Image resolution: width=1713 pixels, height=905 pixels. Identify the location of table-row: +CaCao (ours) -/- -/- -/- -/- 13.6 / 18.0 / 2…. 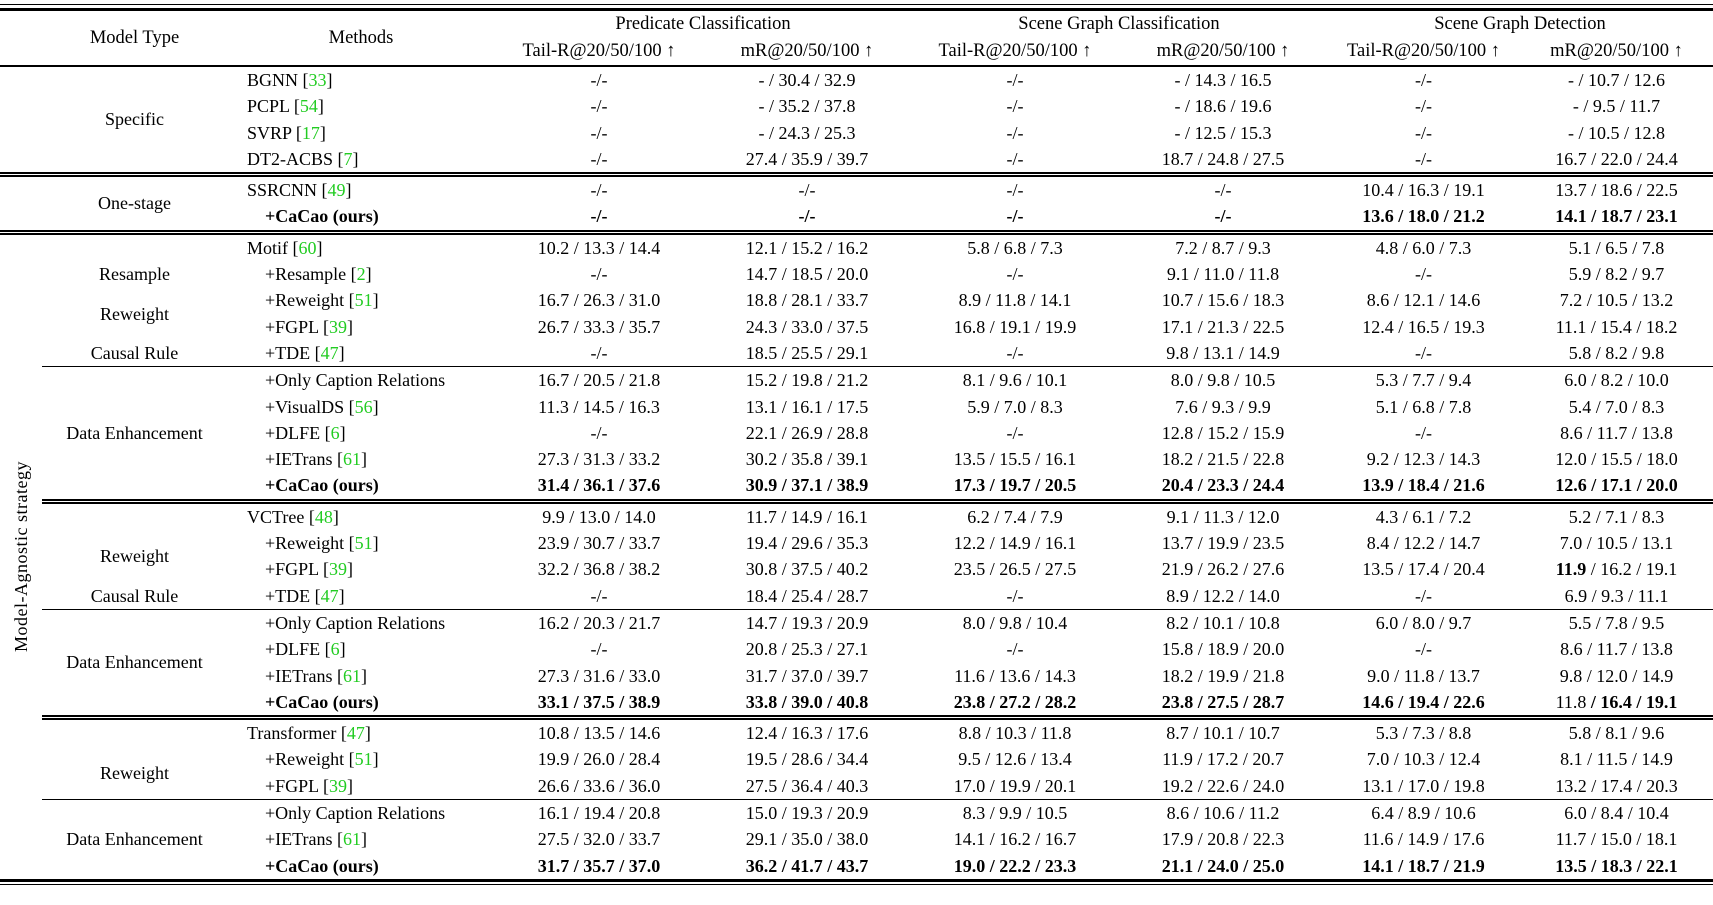
(856, 217).